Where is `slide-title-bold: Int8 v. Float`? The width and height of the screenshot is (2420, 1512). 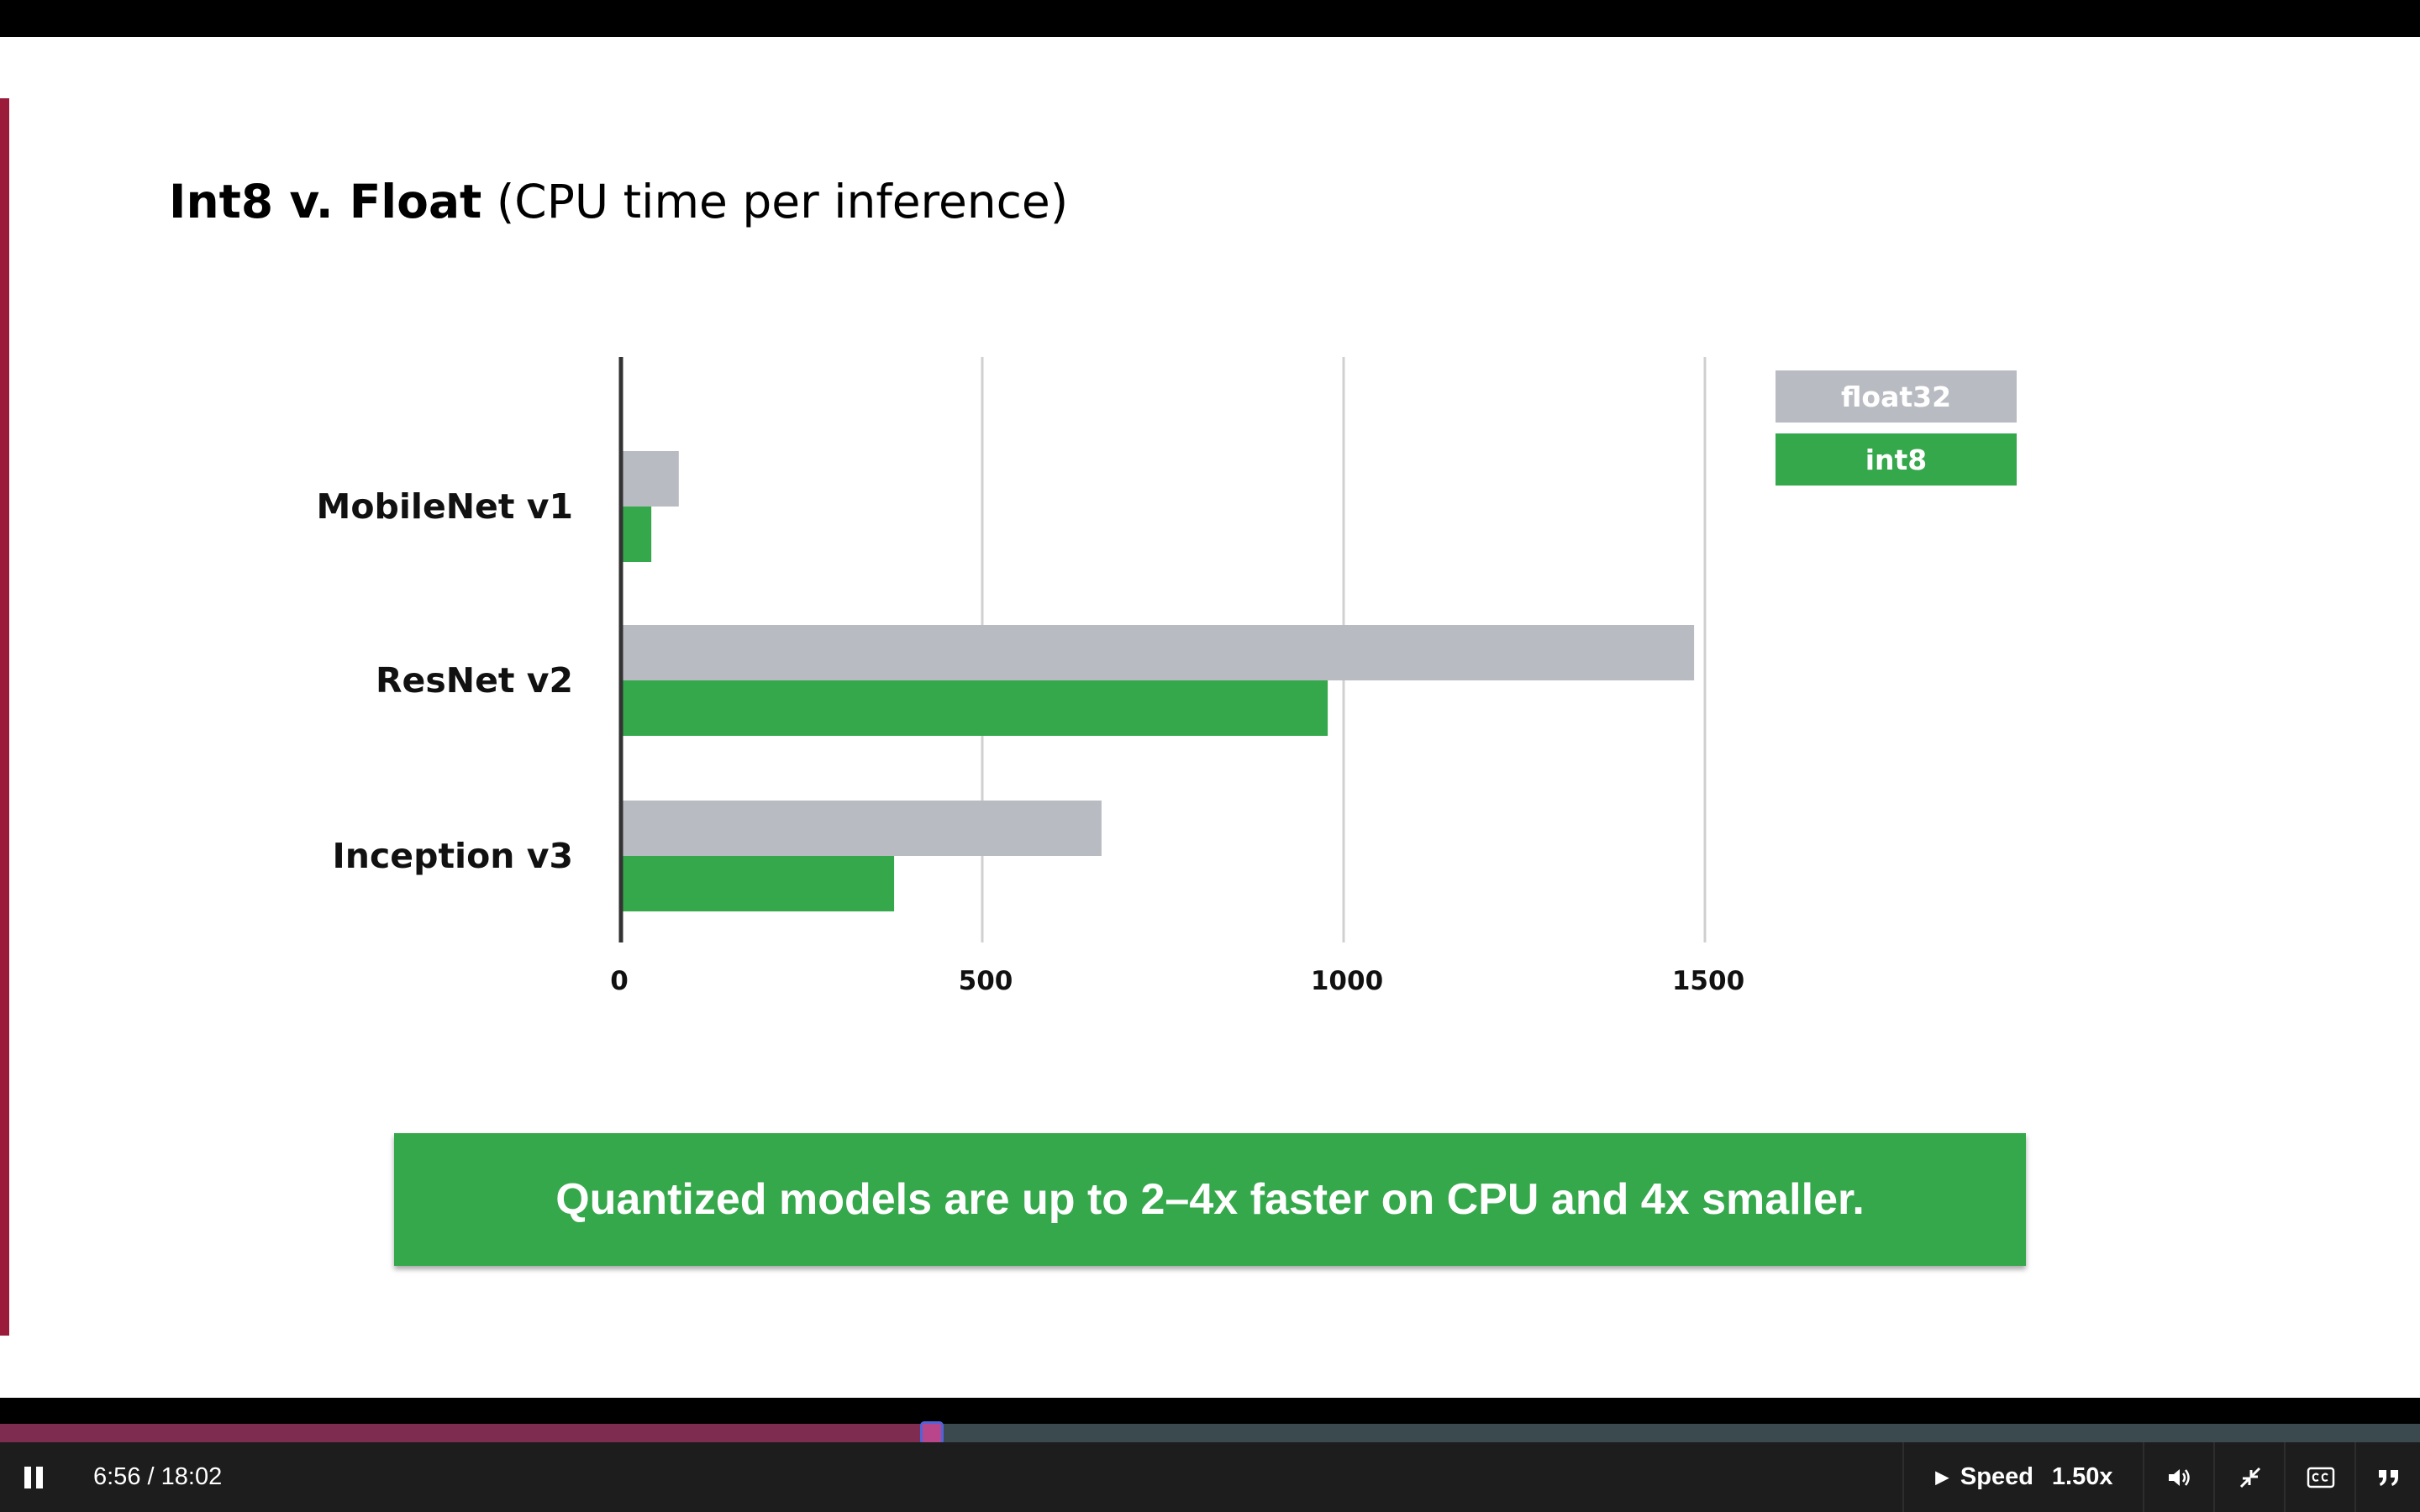
slide-title-bold: Int8 v. Float is located at coordinates (325, 201).